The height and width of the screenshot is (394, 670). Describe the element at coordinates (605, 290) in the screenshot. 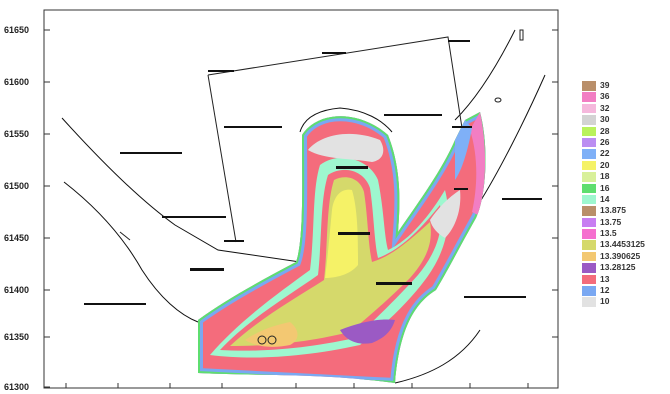

I see `legend-label: 12` at that location.